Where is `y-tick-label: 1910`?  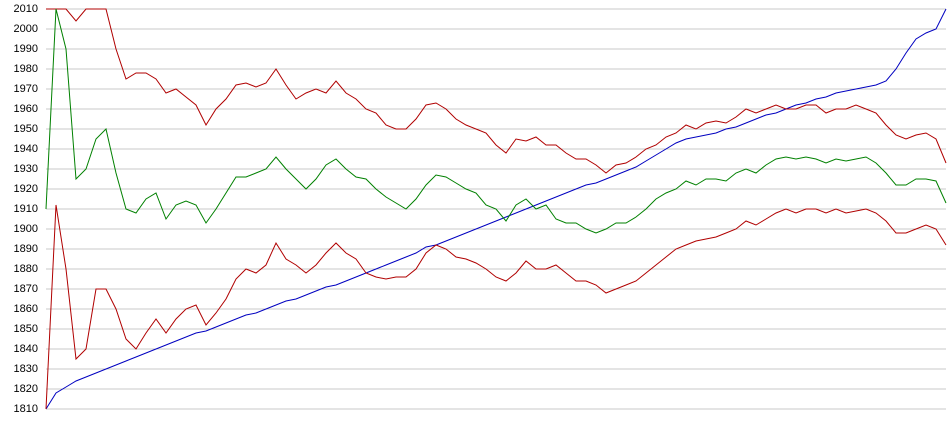 y-tick-label: 1910 is located at coordinates (26, 209).